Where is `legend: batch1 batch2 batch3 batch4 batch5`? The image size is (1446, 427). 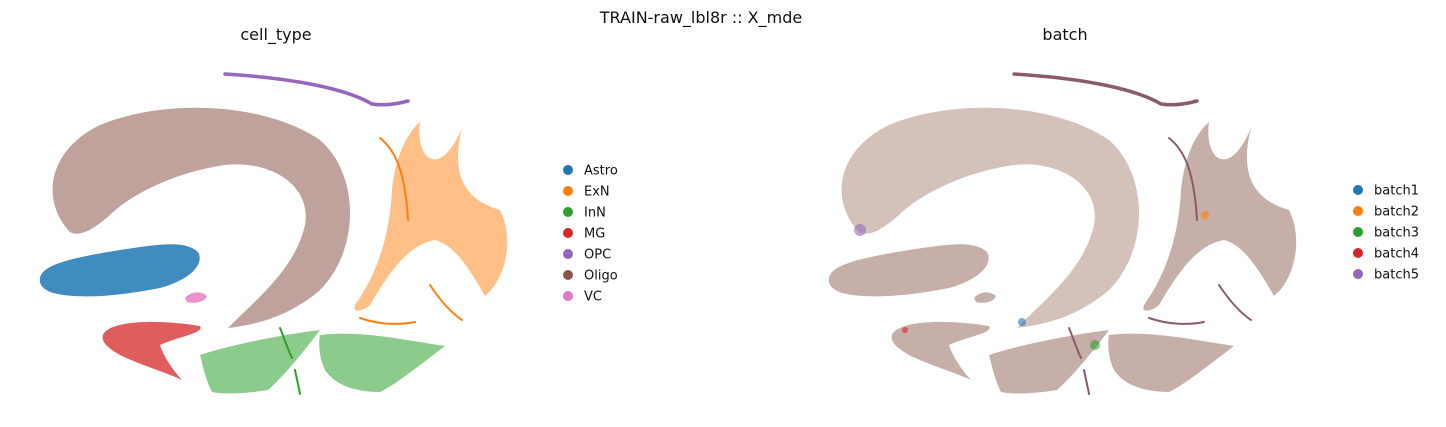
legend: batch1 batch2 batch3 batch4 batch5 is located at coordinates (1386, 233).